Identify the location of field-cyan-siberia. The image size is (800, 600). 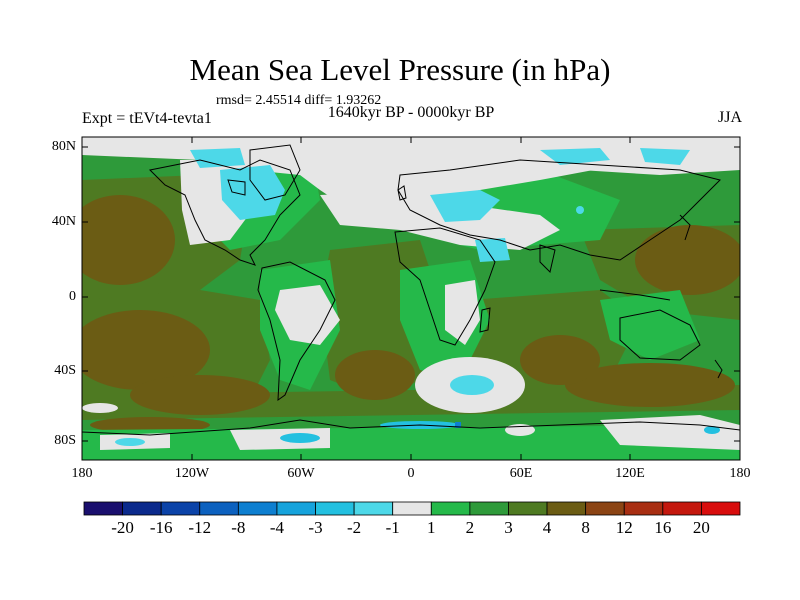
(575, 156).